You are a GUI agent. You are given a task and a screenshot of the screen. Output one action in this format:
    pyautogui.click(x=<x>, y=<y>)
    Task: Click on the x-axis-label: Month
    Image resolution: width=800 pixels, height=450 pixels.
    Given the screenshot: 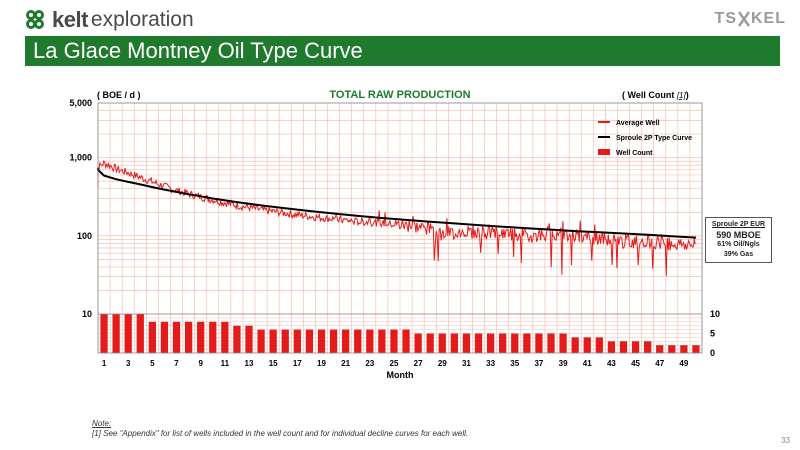 What is the action you would take?
    pyautogui.click(x=400, y=375)
    